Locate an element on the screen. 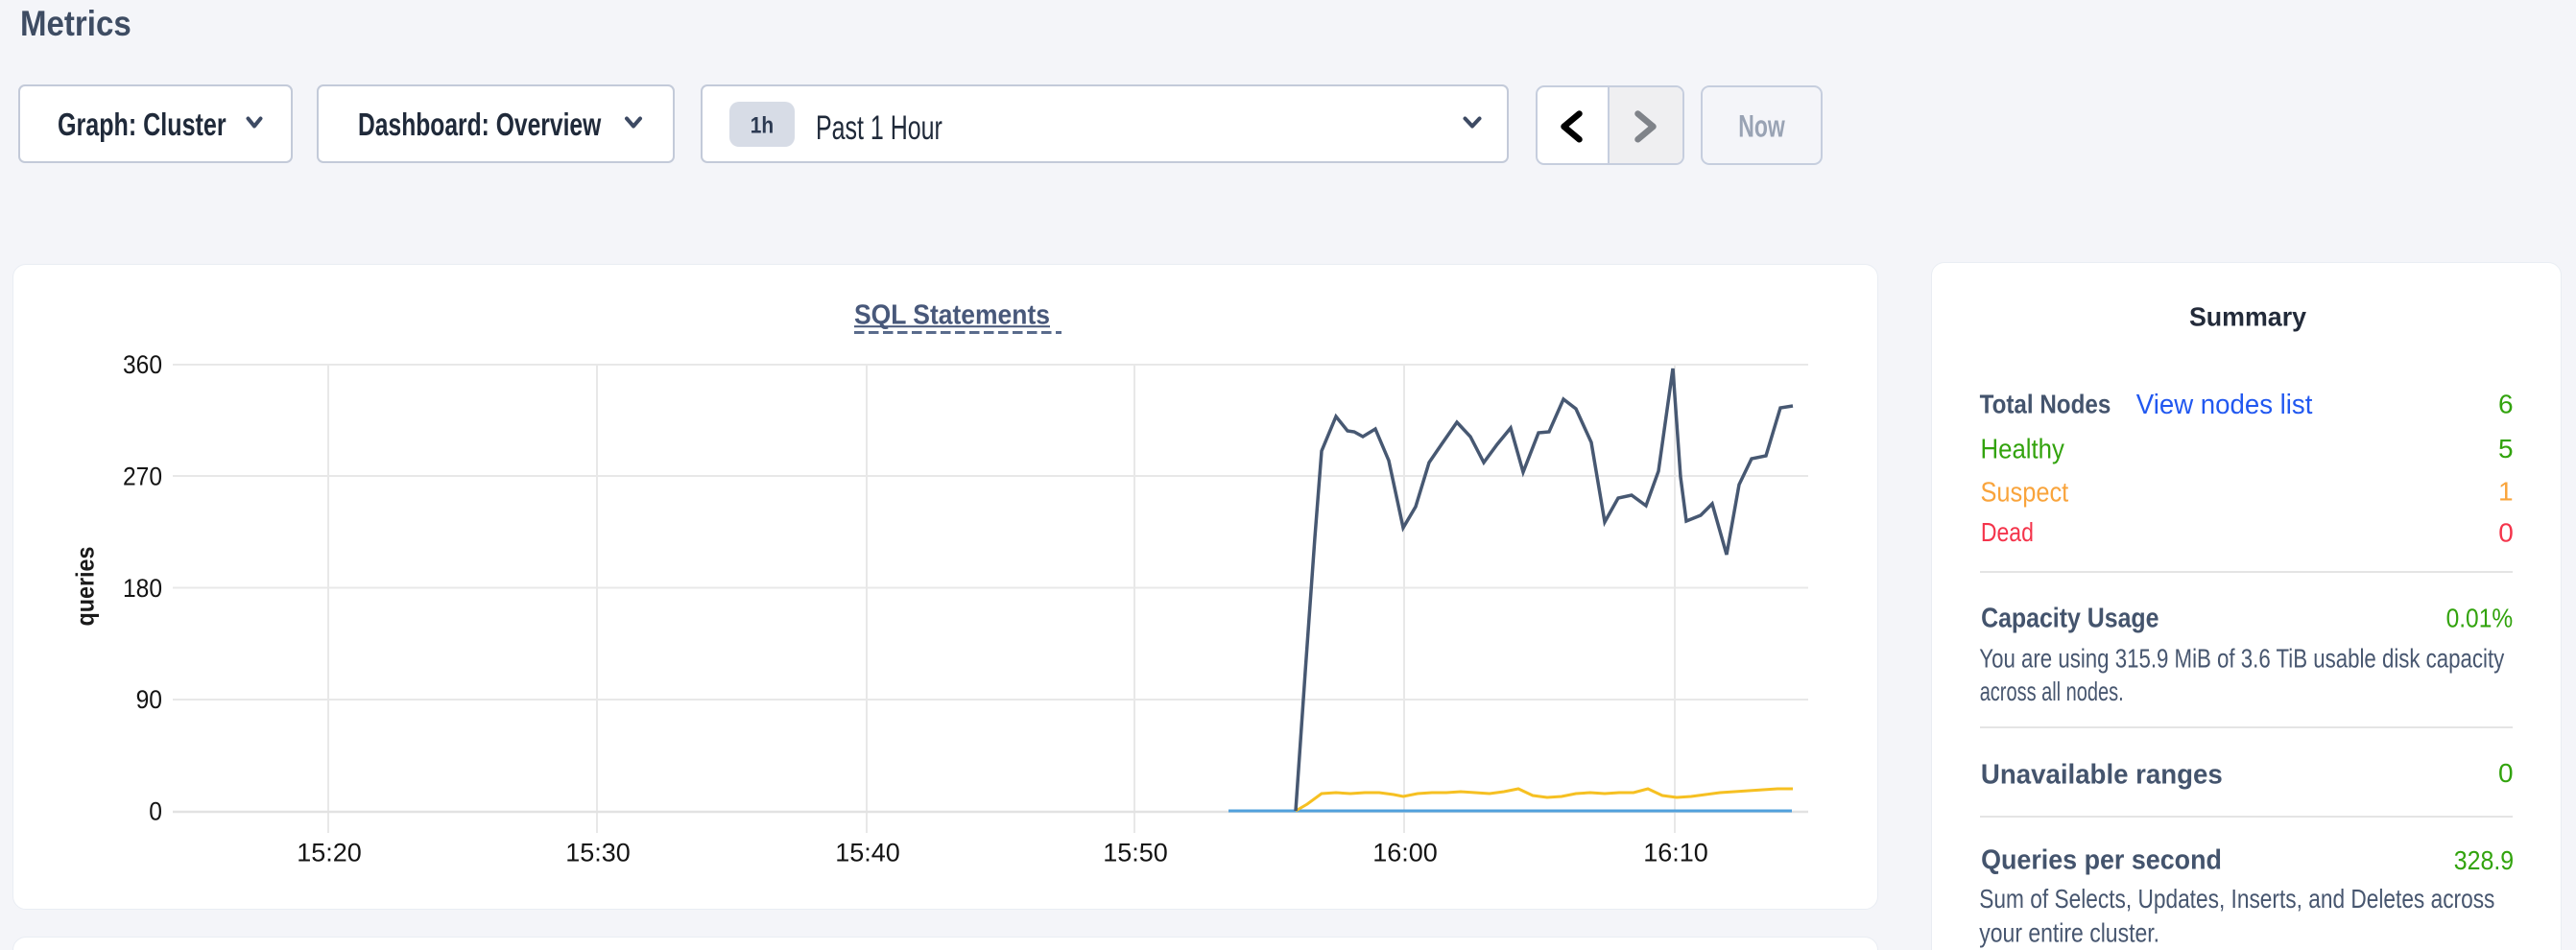 The height and width of the screenshot is (950, 2576). svg-text: across all nodes. is located at coordinates (2052, 691).